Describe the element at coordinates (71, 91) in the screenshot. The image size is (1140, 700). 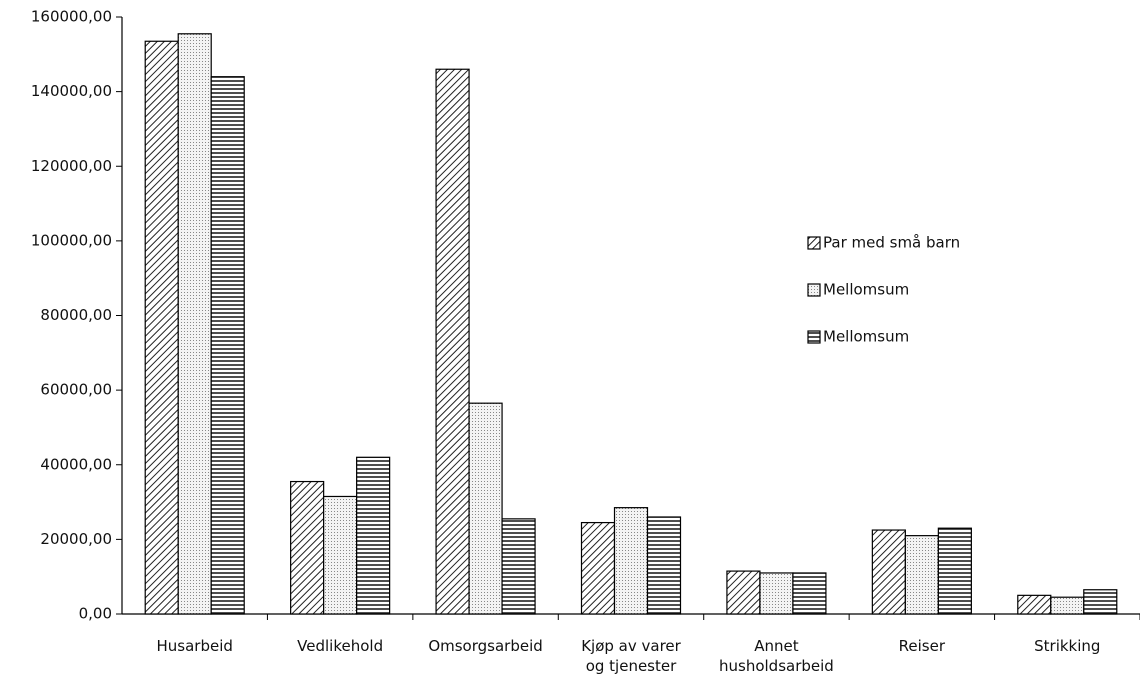
I see `y-tick-label: 140000,00` at that location.